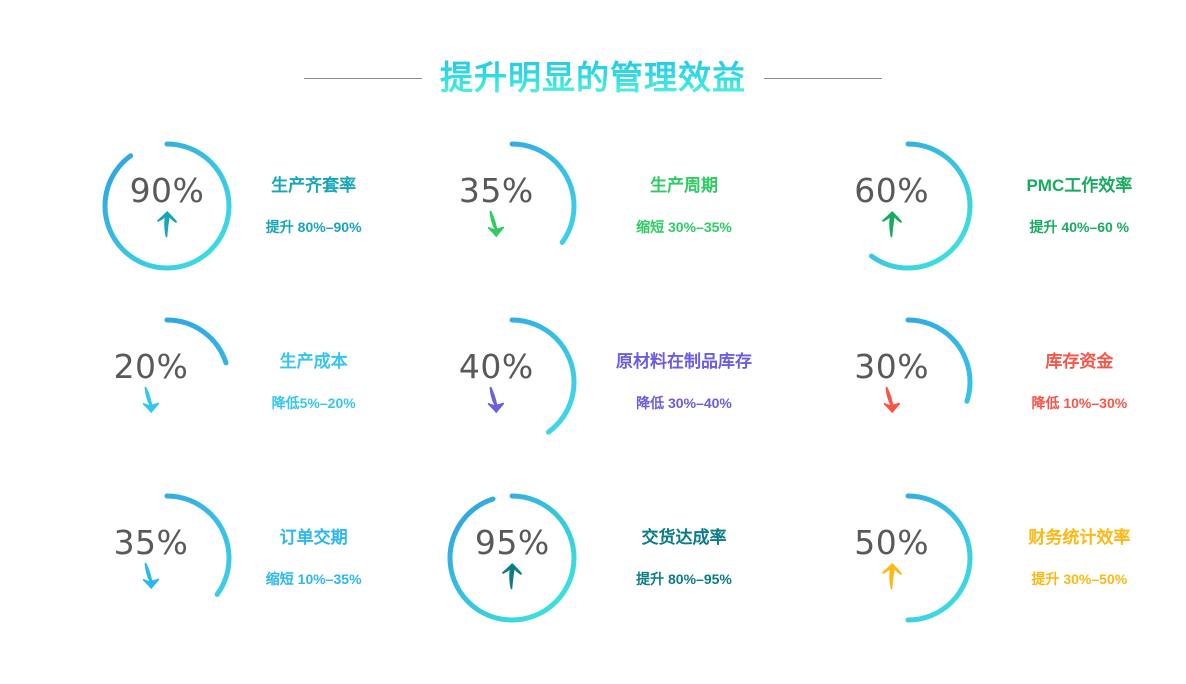  I want to click on metric-cell: 95% 交货达成率提升 80%–95%, so click(592, 558).